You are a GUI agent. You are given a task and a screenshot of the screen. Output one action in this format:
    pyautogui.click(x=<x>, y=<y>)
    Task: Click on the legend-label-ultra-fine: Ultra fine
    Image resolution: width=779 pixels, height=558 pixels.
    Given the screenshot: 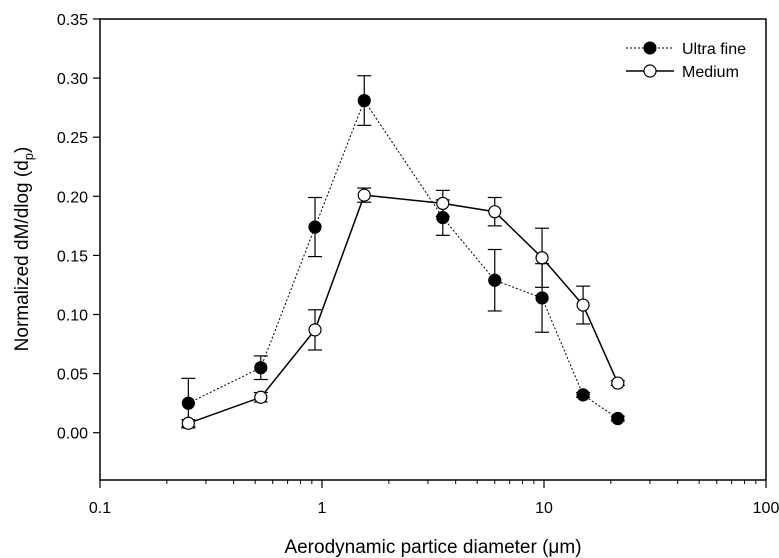 What is the action you would take?
    pyautogui.click(x=714, y=49)
    